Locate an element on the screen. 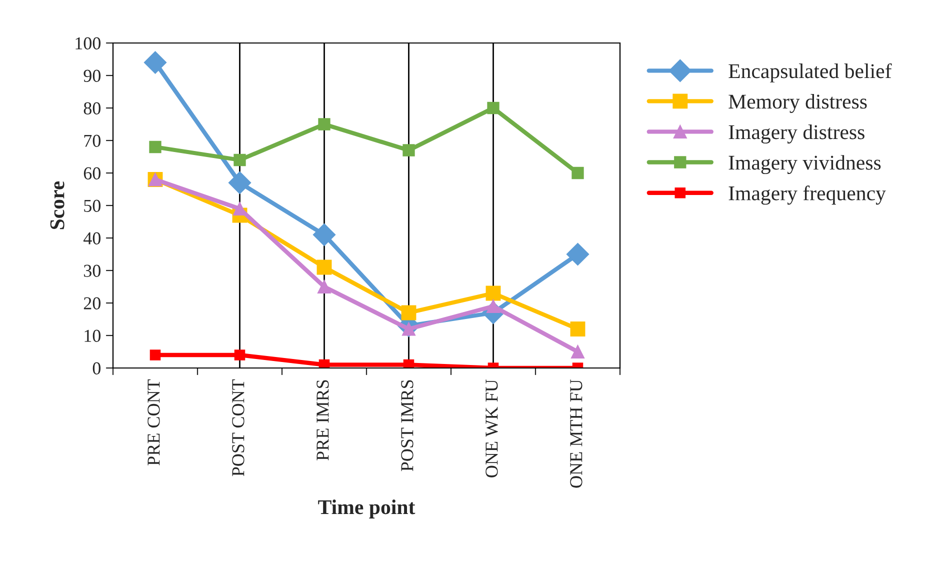  x-tick-label: PRE IMRS is located at coordinates (322, 420).